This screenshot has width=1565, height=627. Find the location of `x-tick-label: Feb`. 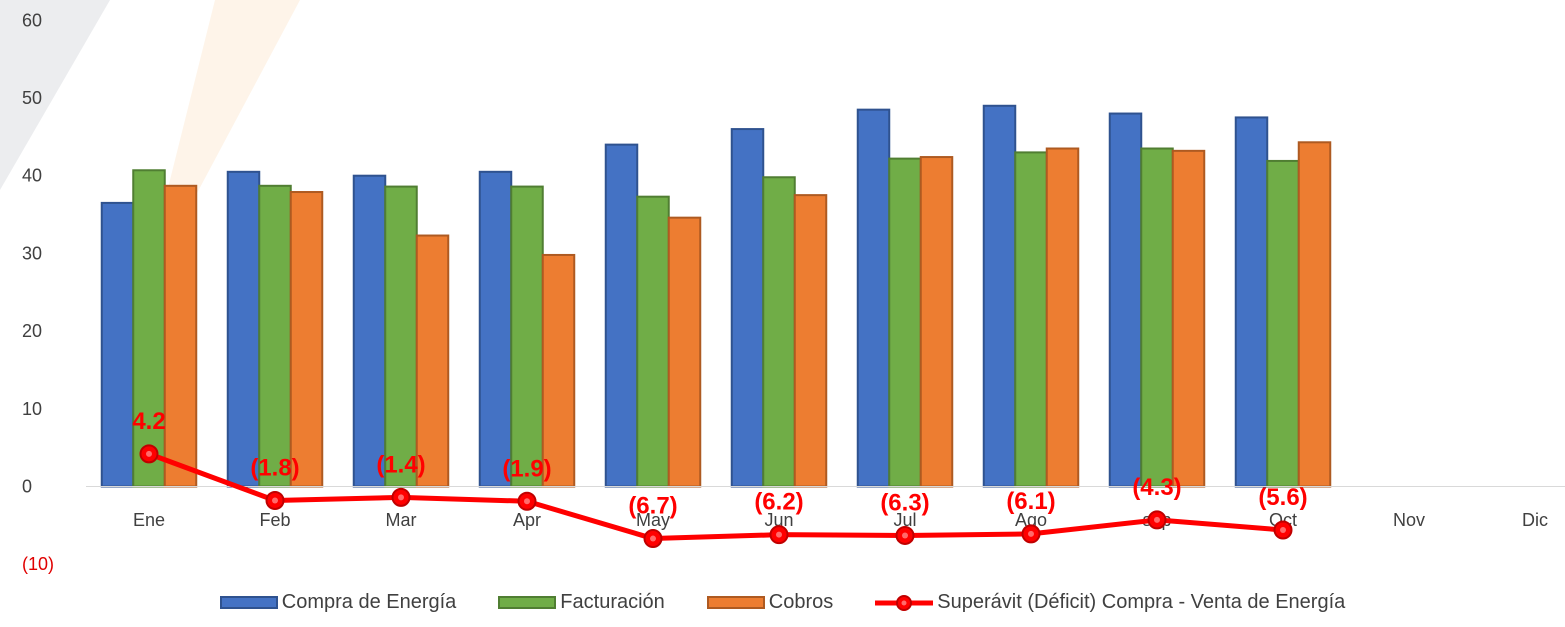

x-tick-label: Feb is located at coordinates (274, 520).